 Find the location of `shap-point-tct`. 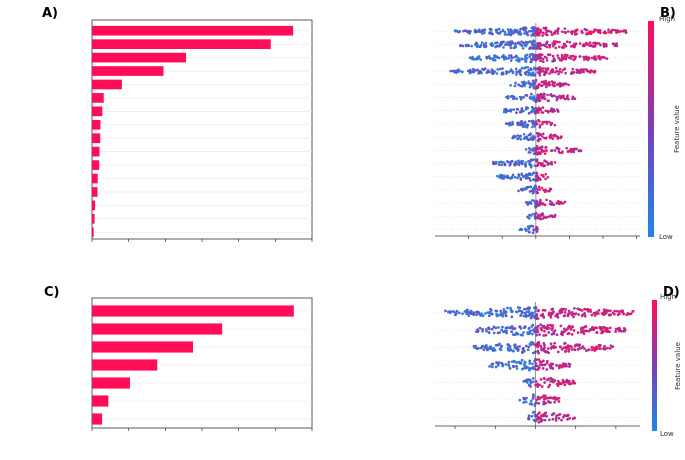

shap-point-tct is located at coordinates (540, 134).